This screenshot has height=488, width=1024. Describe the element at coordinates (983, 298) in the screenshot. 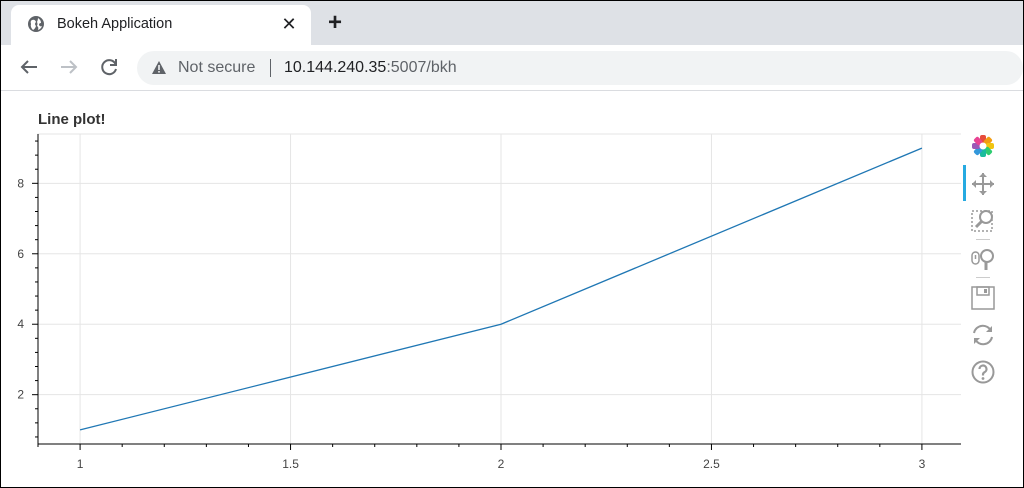

I see `save-icon` at that location.